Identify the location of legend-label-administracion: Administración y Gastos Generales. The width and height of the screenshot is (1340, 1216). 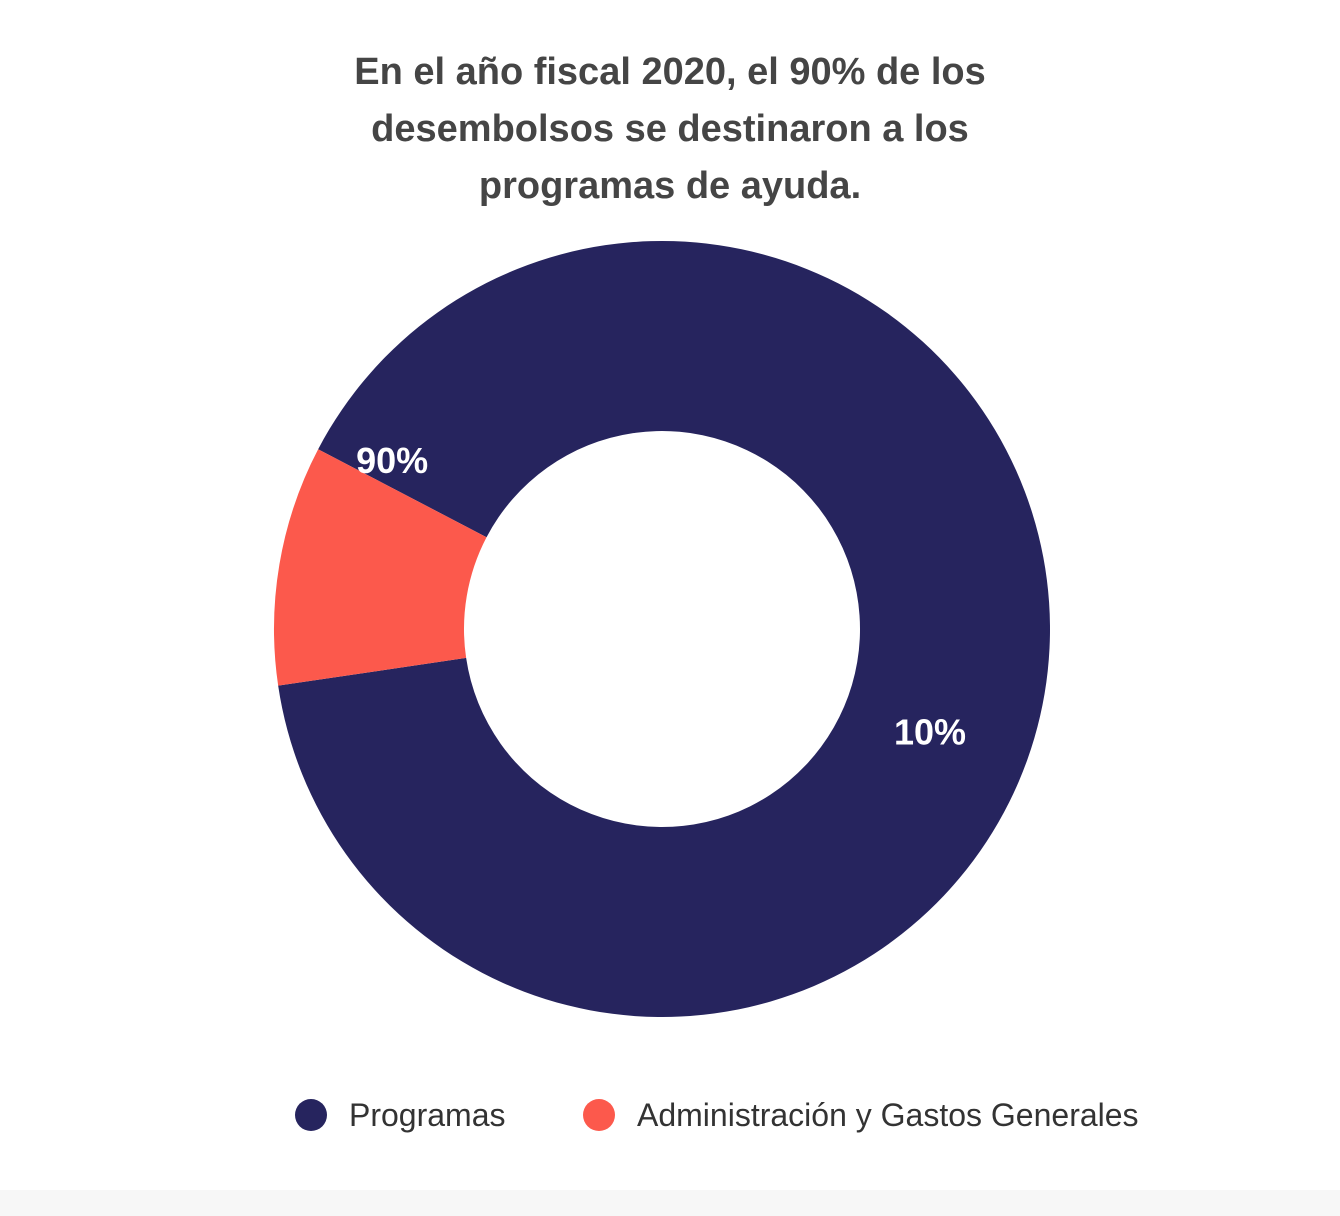
(888, 1114).